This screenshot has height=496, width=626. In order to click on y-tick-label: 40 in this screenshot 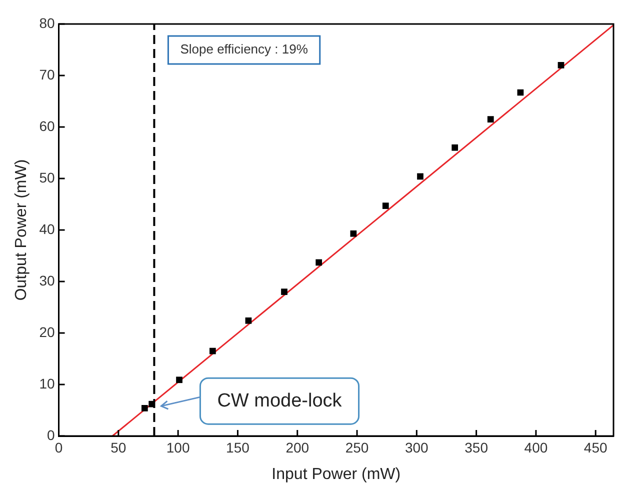, I will do `click(47, 228)`.